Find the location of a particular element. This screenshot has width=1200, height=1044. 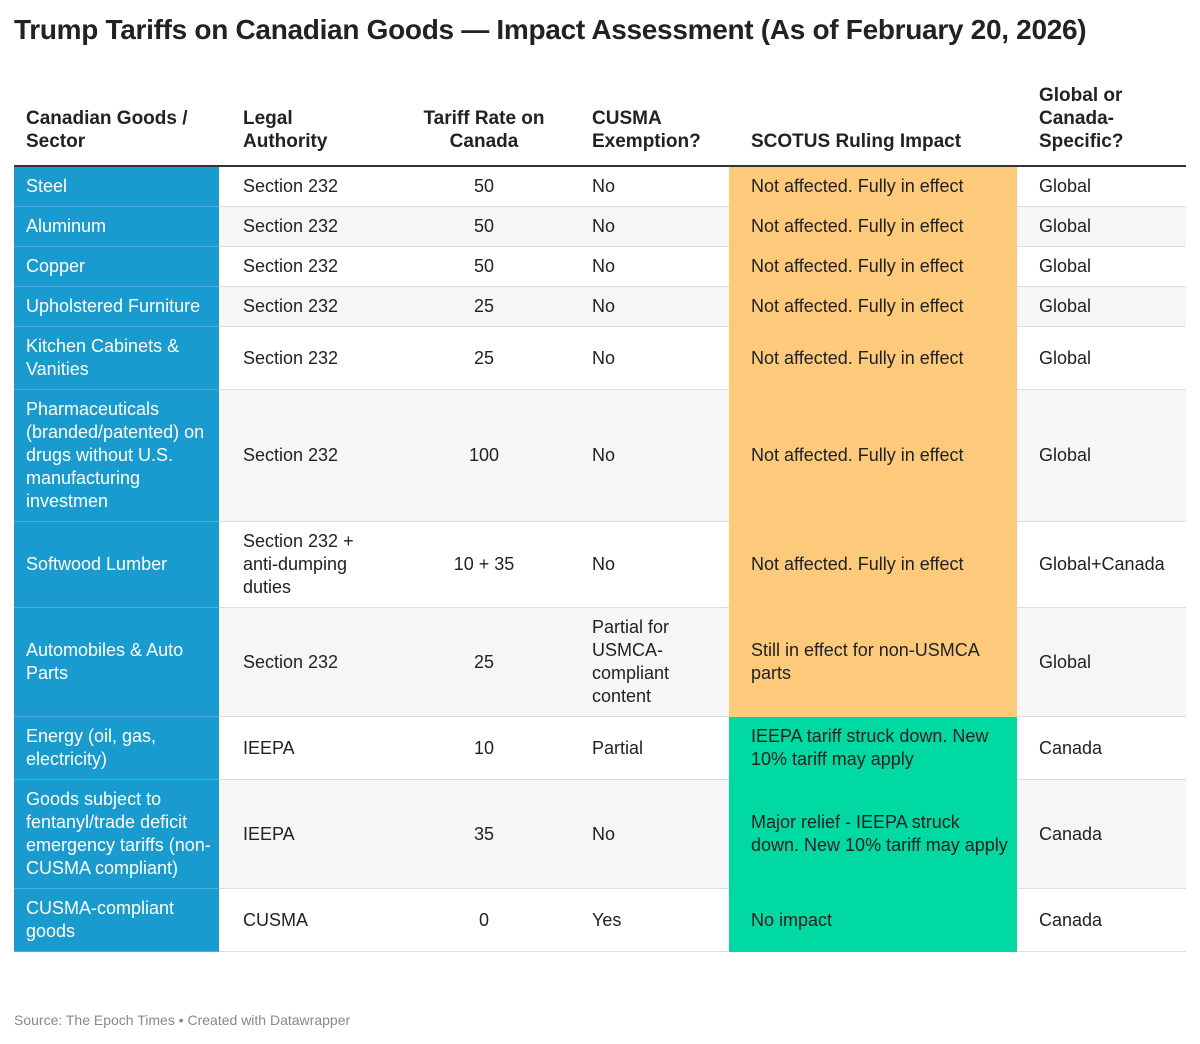

column-header: Legal Authority is located at coordinates (301, 125).